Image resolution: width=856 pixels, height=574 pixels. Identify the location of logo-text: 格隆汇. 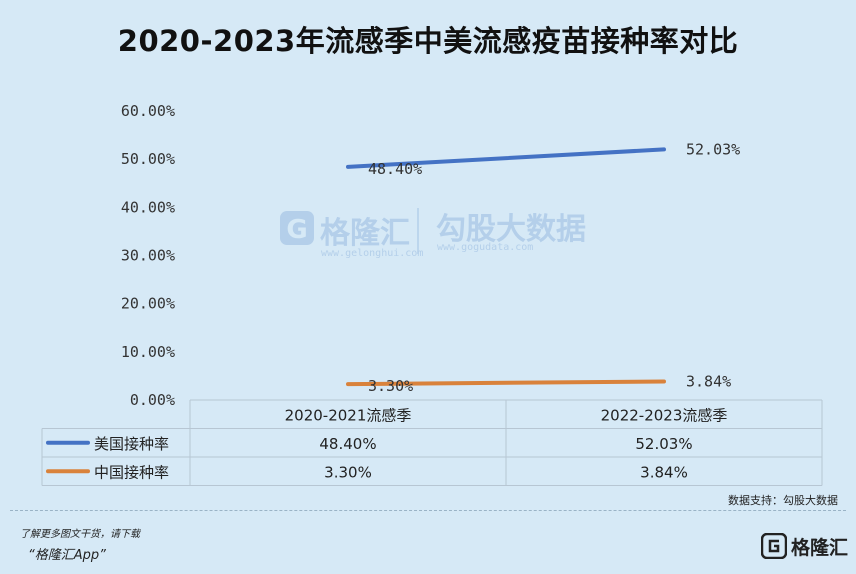
(819, 547).